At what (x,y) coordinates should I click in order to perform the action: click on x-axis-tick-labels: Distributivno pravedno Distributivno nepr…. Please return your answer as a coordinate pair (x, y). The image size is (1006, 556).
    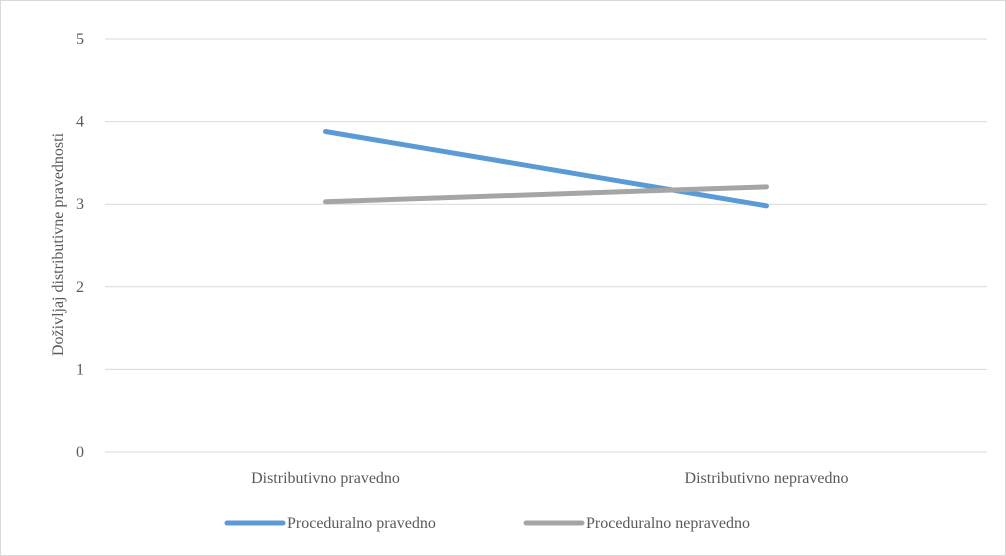
    Looking at the image, I should click on (549, 478).